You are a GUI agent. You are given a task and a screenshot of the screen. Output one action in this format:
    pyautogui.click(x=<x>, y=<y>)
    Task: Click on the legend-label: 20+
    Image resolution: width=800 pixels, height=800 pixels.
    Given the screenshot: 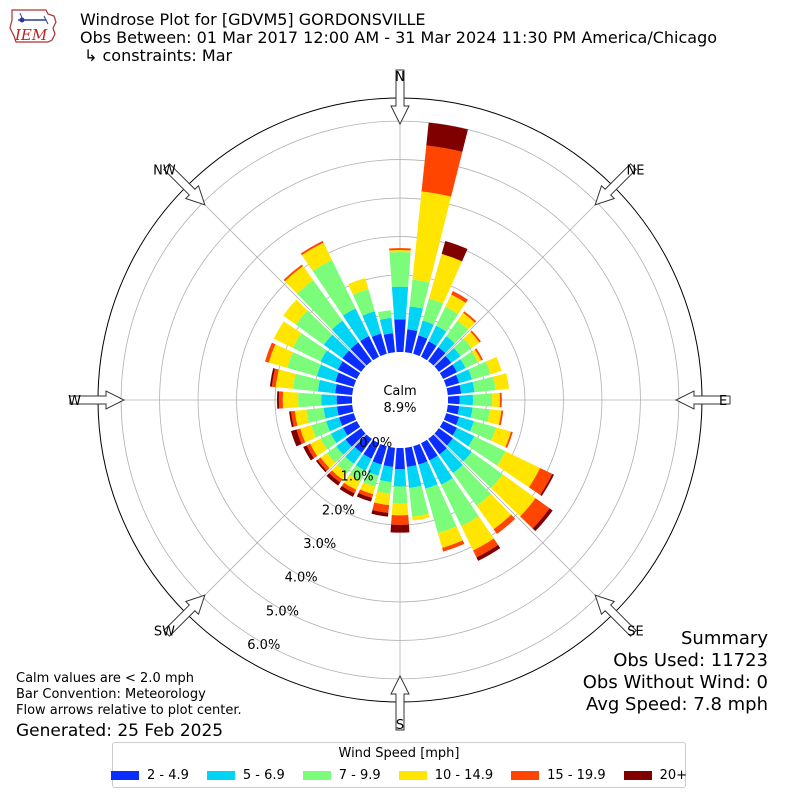 What is the action you would take?
    pyautogui.click(x=673, y=775)
    